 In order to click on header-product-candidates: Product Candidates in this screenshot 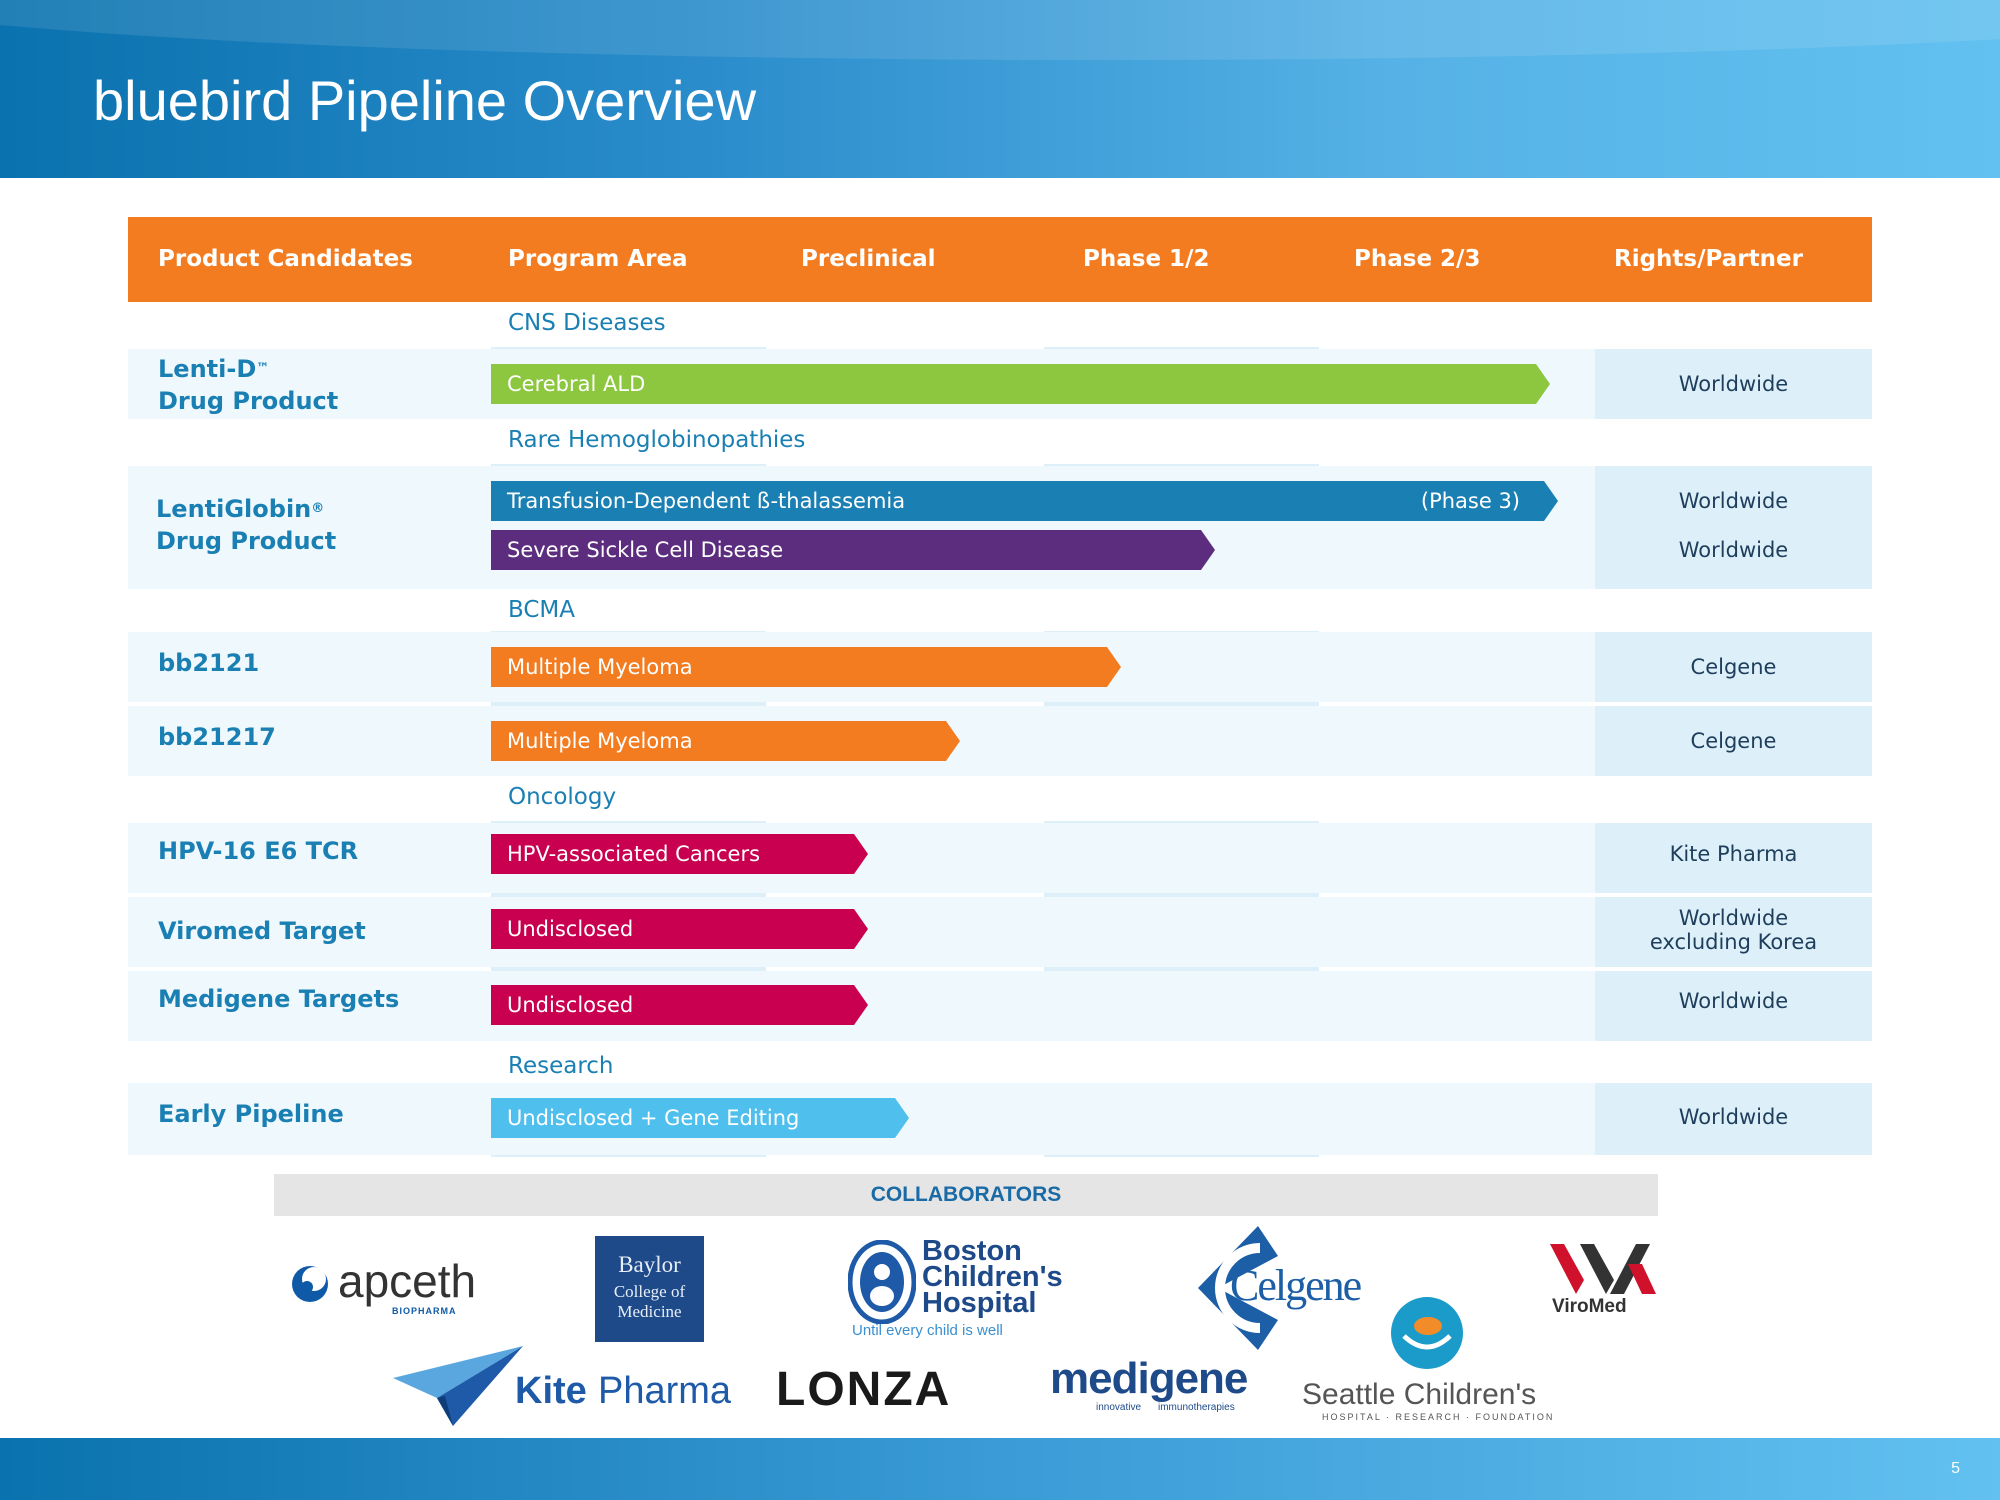, I will do `click(285, 259)`.